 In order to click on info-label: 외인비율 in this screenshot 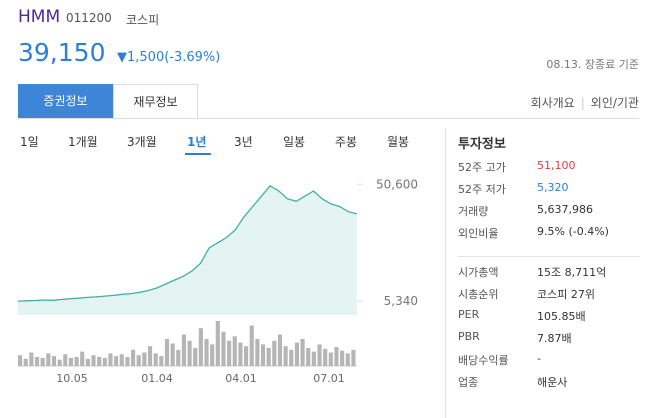, I will do `click(478, 233)`.